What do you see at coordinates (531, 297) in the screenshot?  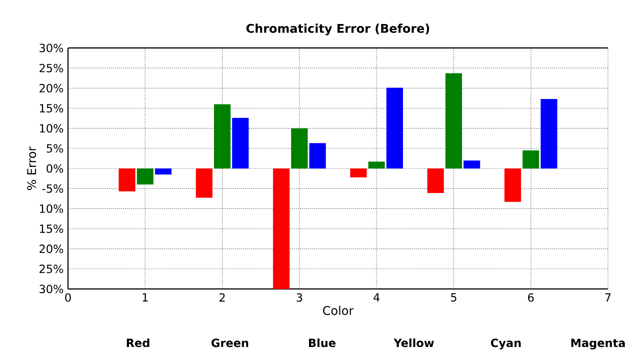 I see `x-tick-label: 6` at bounding box center [531, 297].